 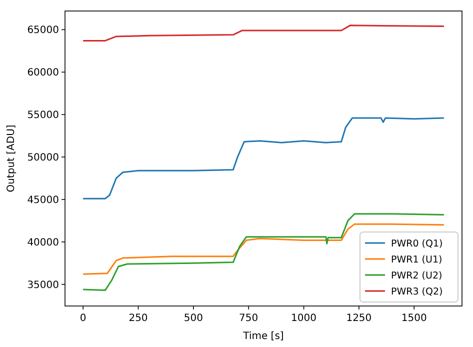 What do you see at coordinates (83, 318) in the screenshot?
I see `x-tick-label: 0` at bounding box center [83, 318].